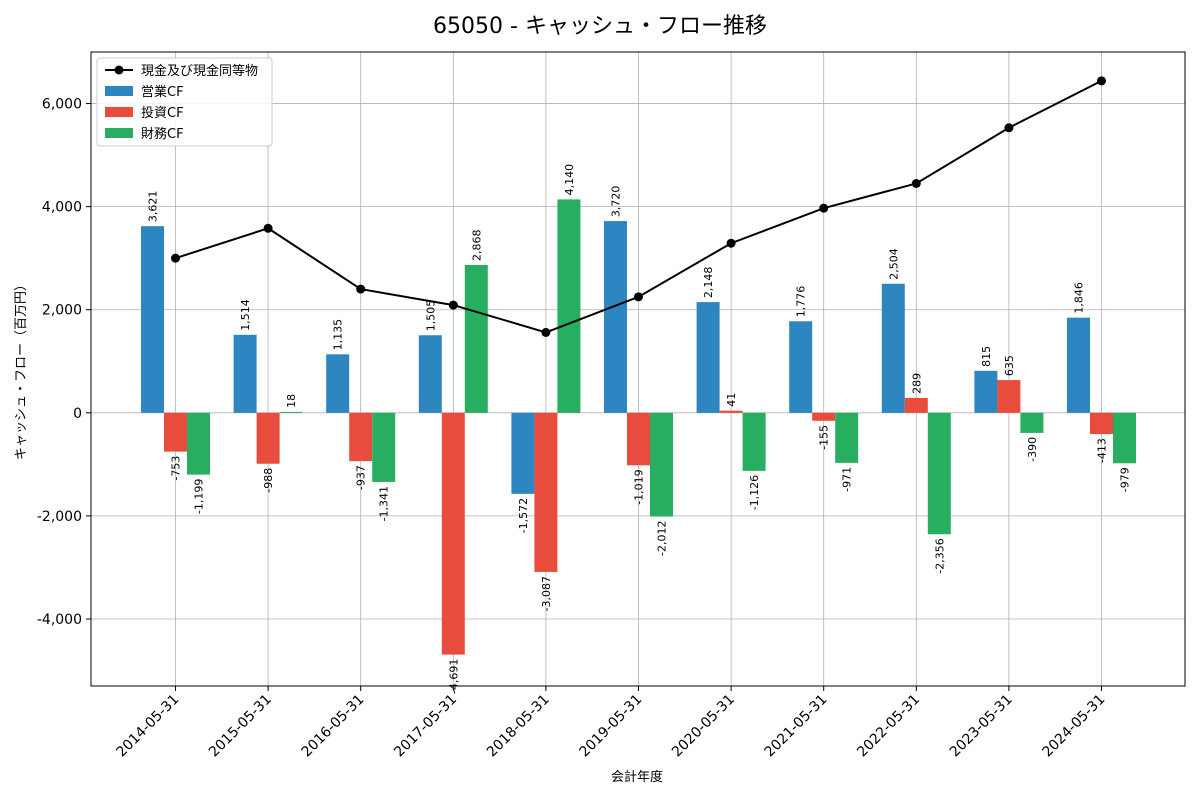  I want to click on data-label: -1,341, so click(384, 503).